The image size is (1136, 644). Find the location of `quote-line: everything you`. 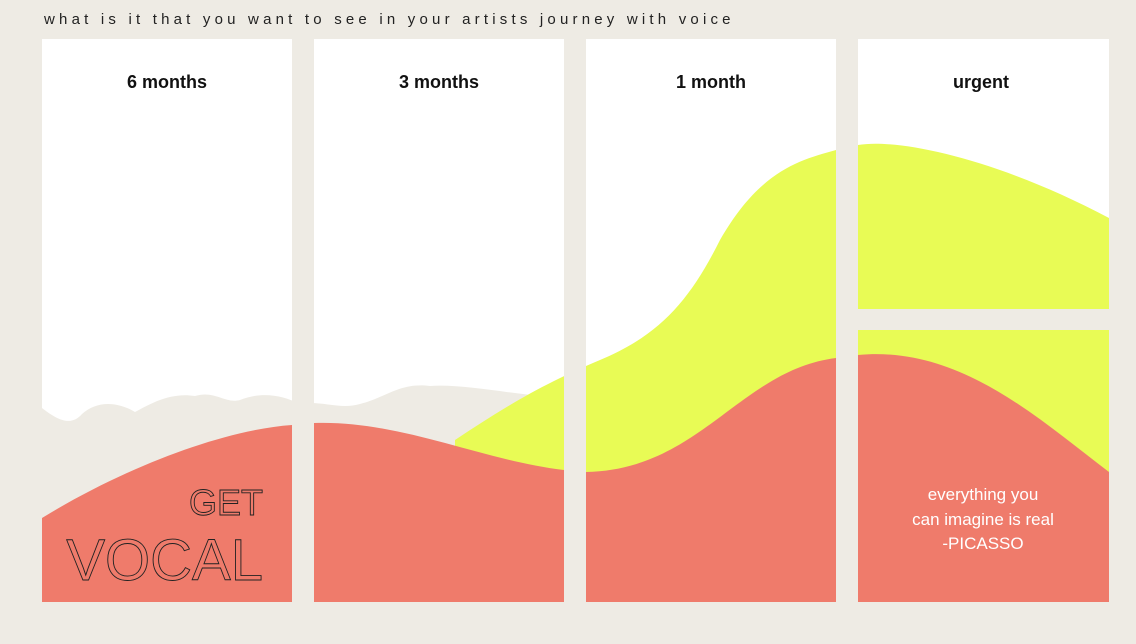

quote-line: everything you is located at coordinates (983, 494).